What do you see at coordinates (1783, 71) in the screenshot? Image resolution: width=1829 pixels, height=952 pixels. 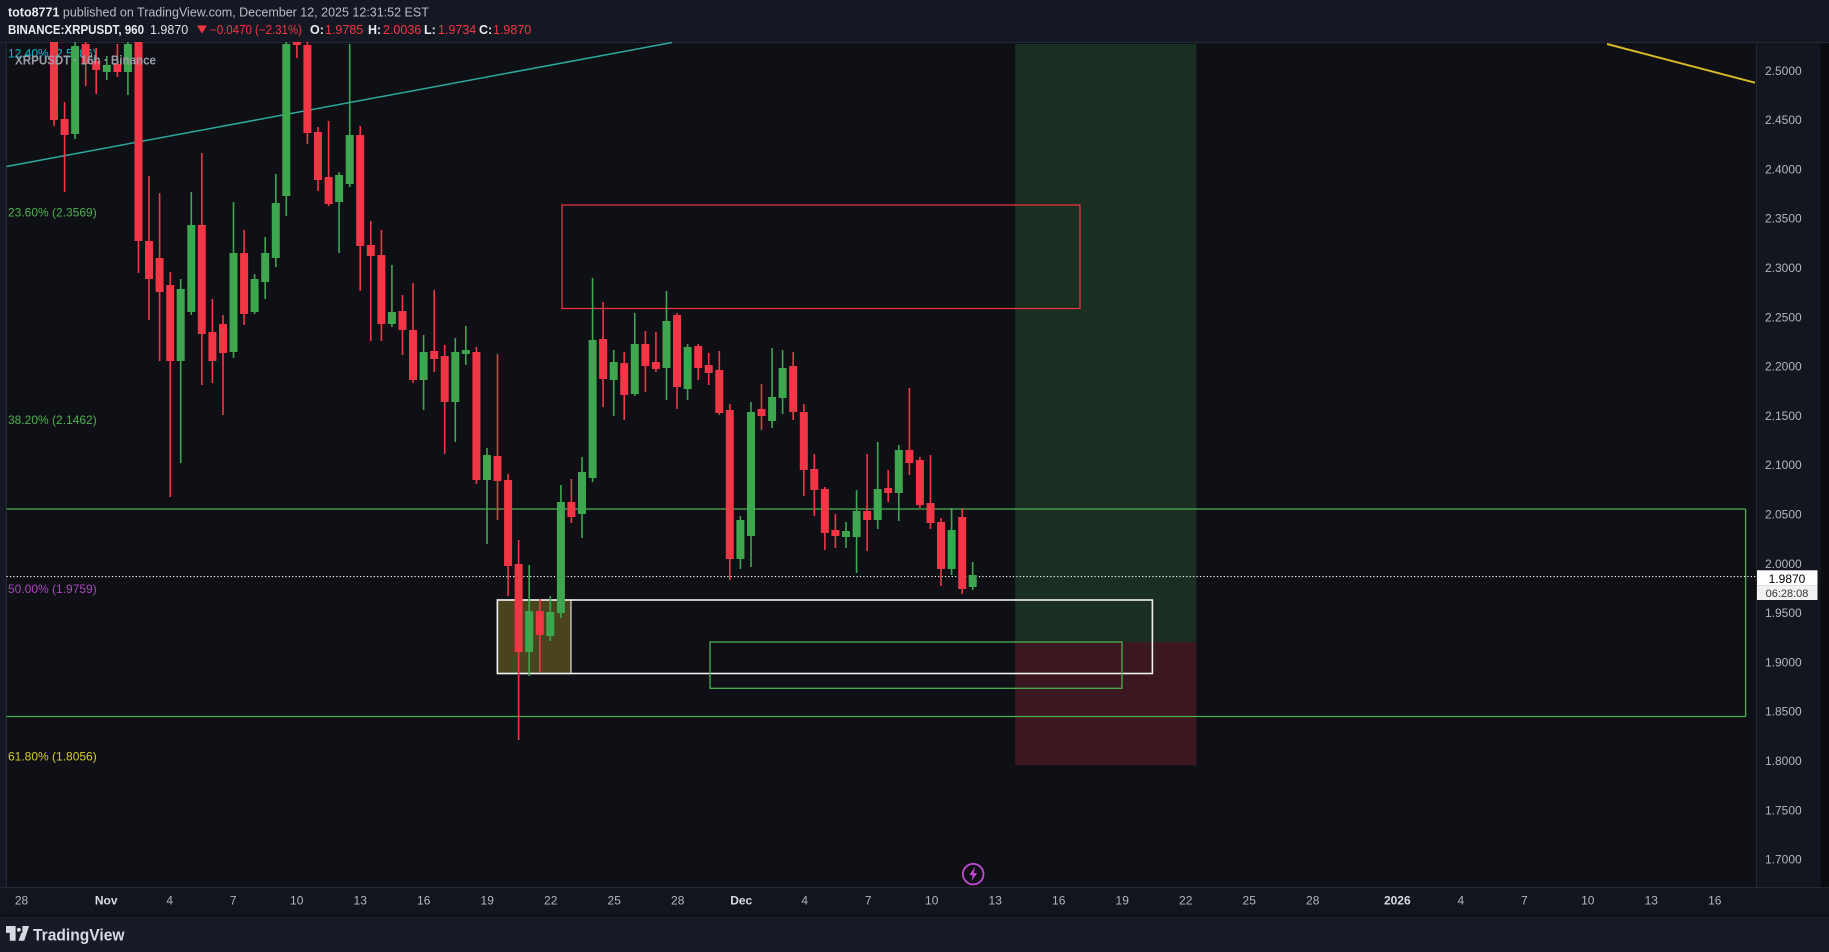 I see `svg-text: 2.5000` at bounding box center [1783, 71].